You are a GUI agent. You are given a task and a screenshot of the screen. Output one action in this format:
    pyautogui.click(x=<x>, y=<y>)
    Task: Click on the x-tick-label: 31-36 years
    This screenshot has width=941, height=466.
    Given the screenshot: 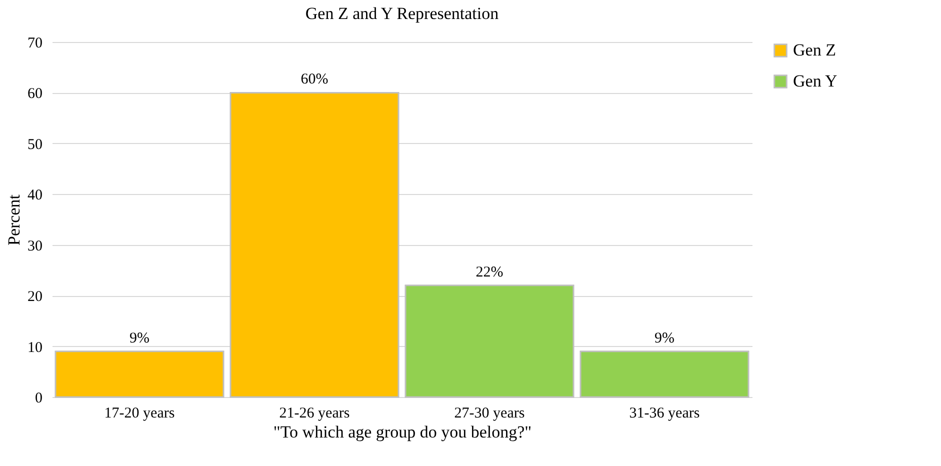 What is the action you would take?
    pyautogui.click(x=664, y=414)
    